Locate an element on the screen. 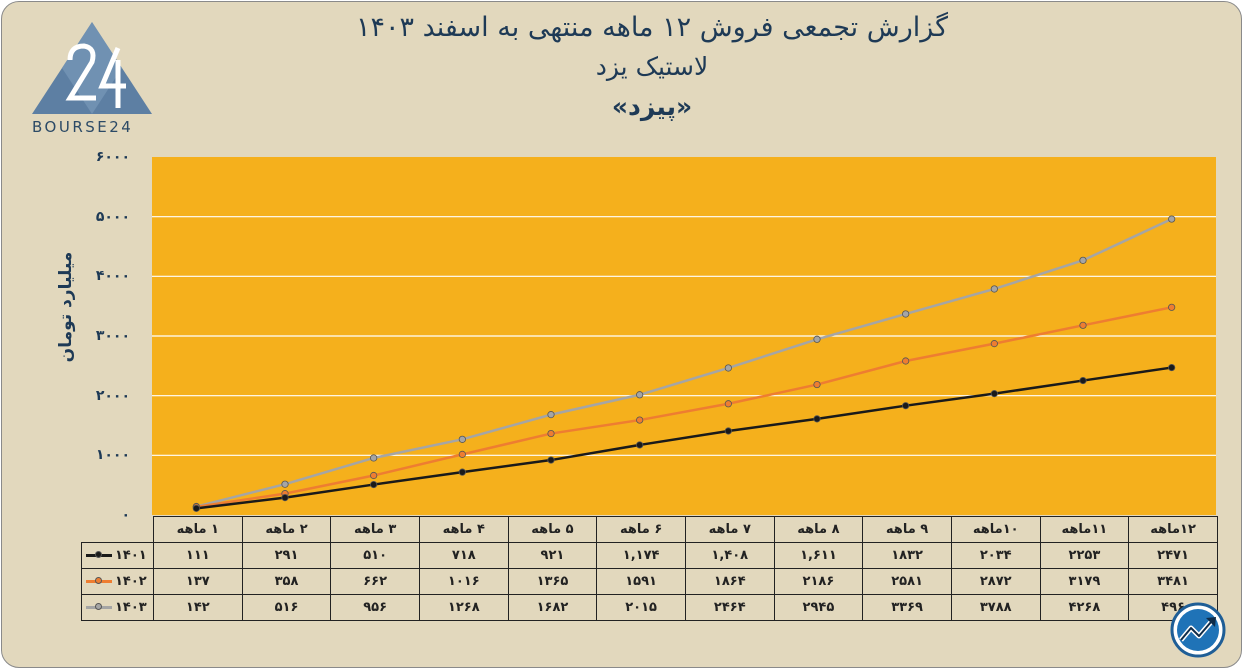 Image resolution: width=1243 pixels, height=669 pixels. table-cell: ۱,۴۰۸ is located at coordinates (729, 555).